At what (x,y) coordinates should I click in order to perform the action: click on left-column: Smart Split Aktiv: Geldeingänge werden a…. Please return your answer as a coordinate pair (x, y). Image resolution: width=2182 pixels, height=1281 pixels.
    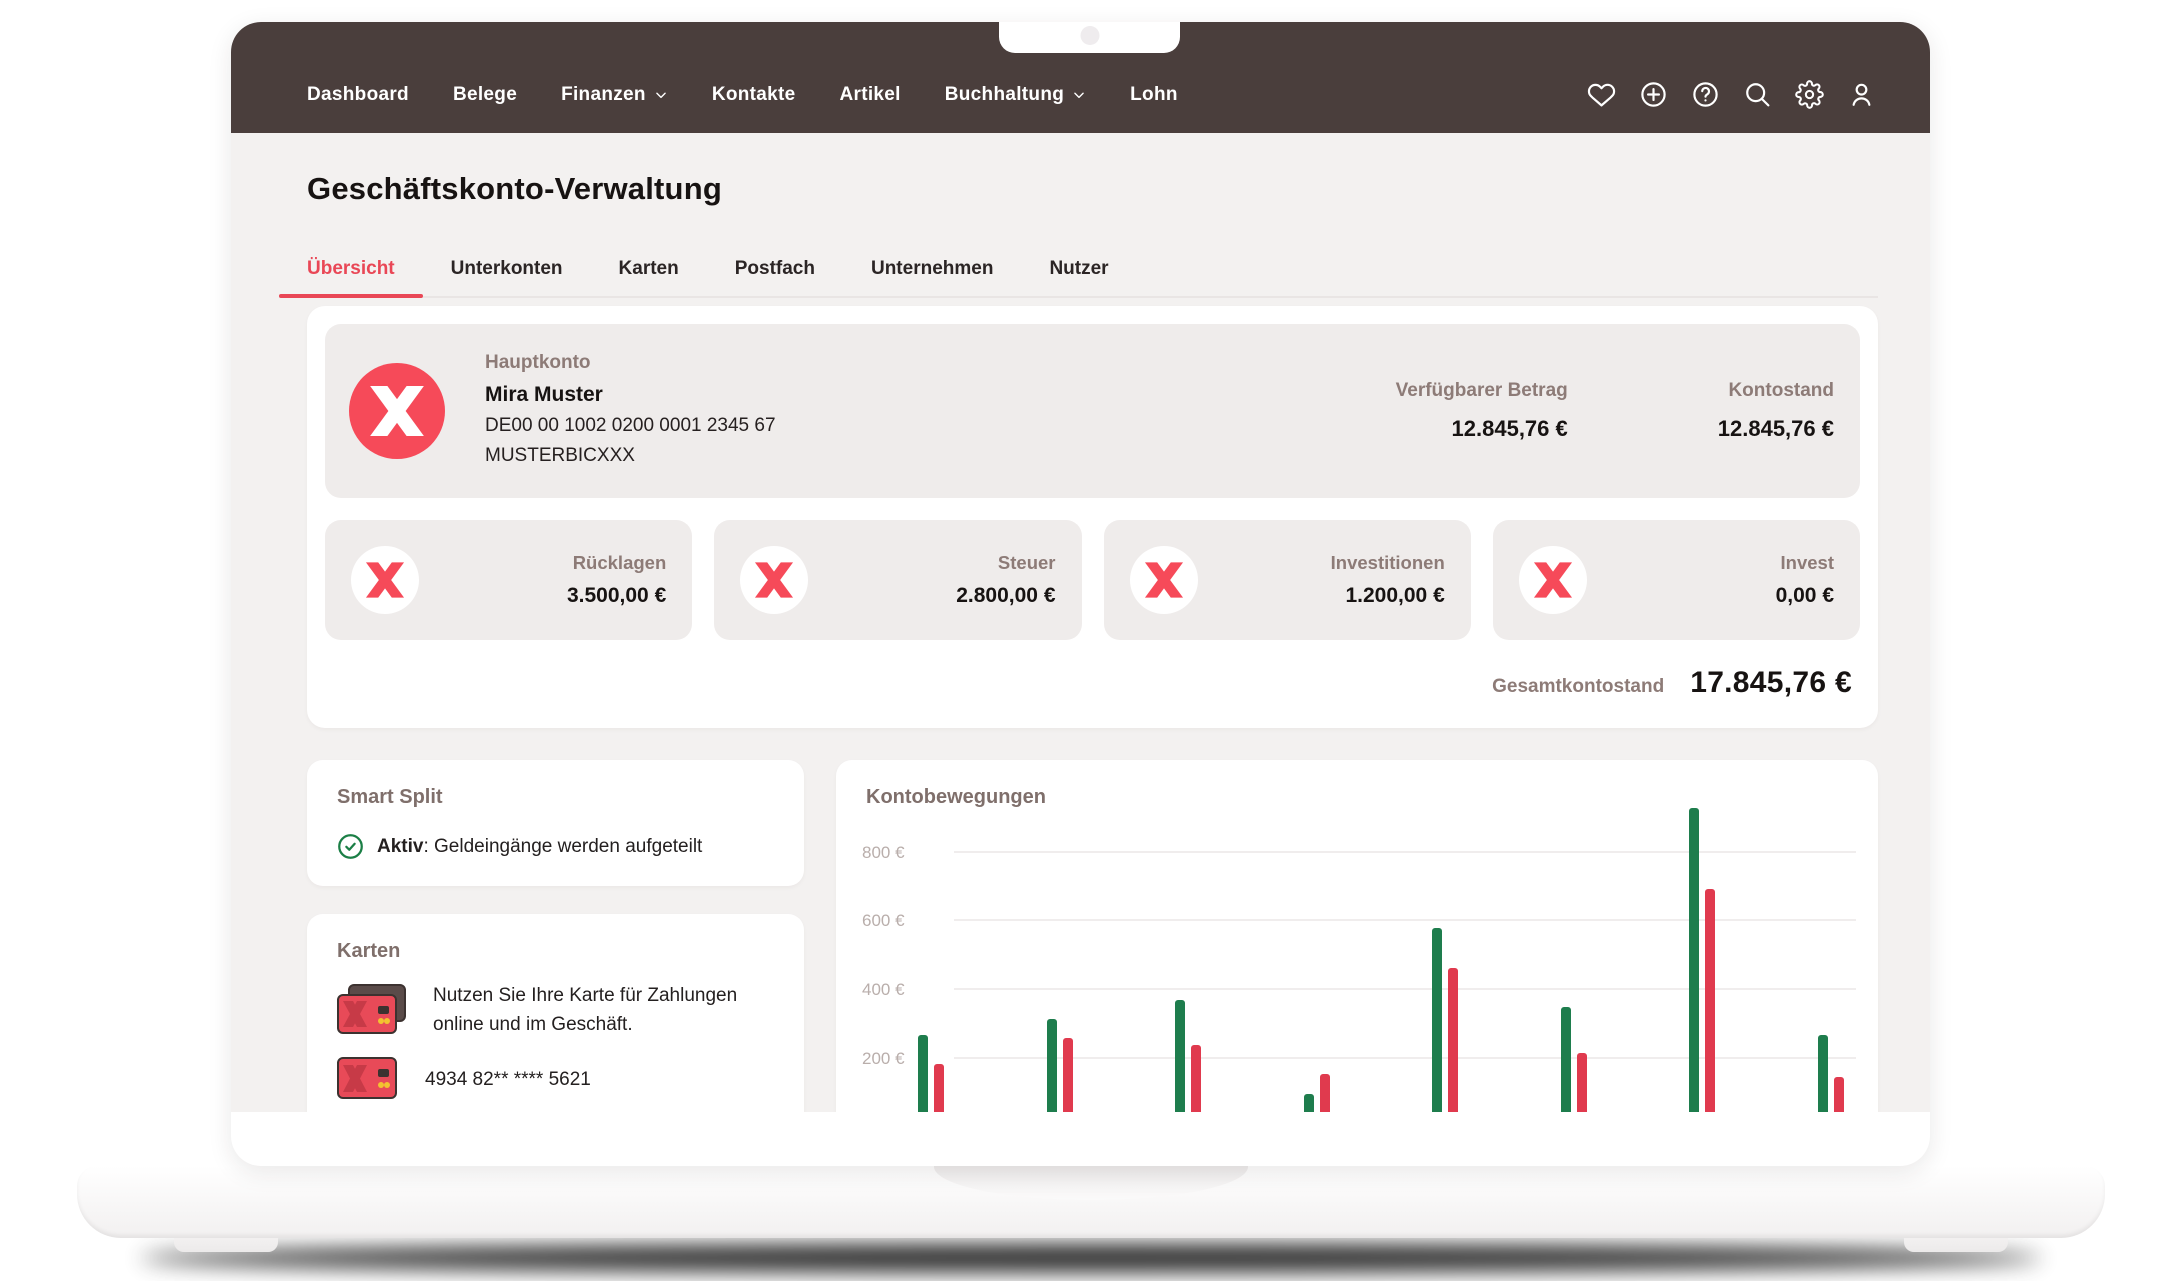
    Looking at the image, I should click on (555, 936).